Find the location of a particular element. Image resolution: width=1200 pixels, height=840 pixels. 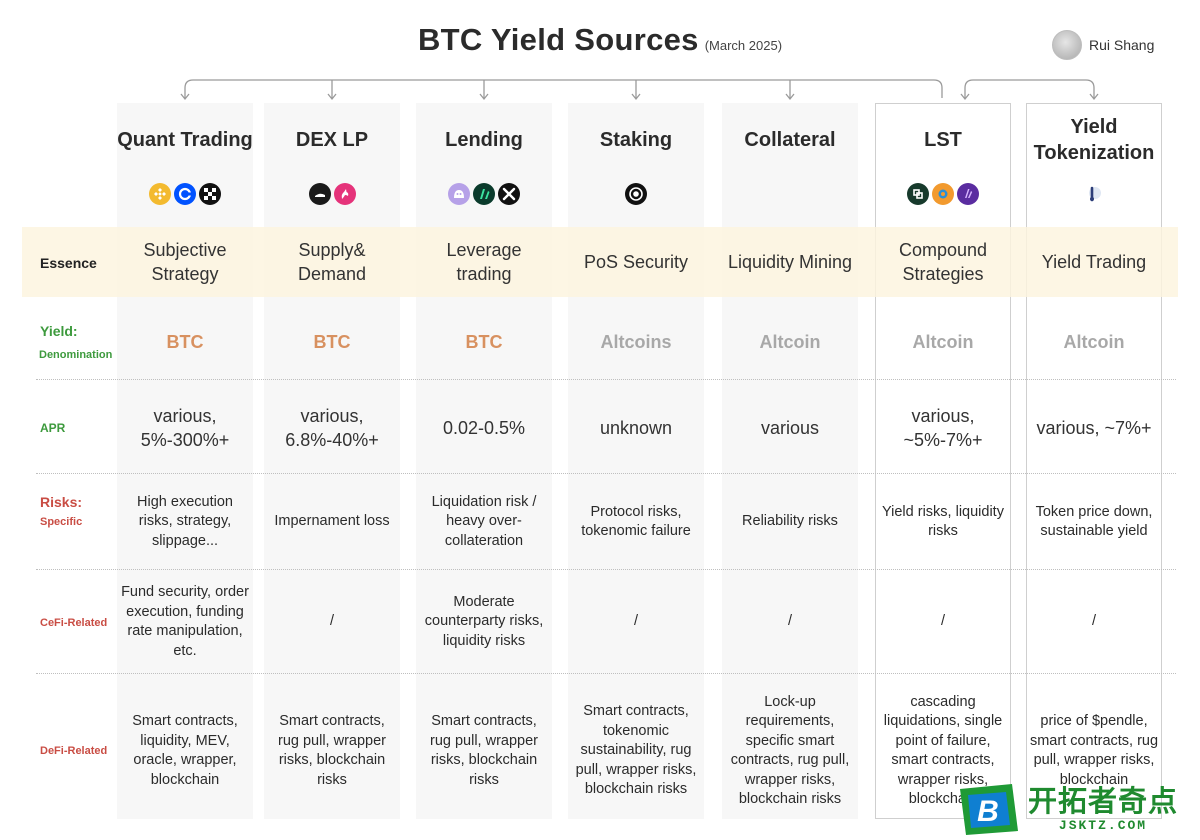

column-staking is located at coordinates (636, 461).